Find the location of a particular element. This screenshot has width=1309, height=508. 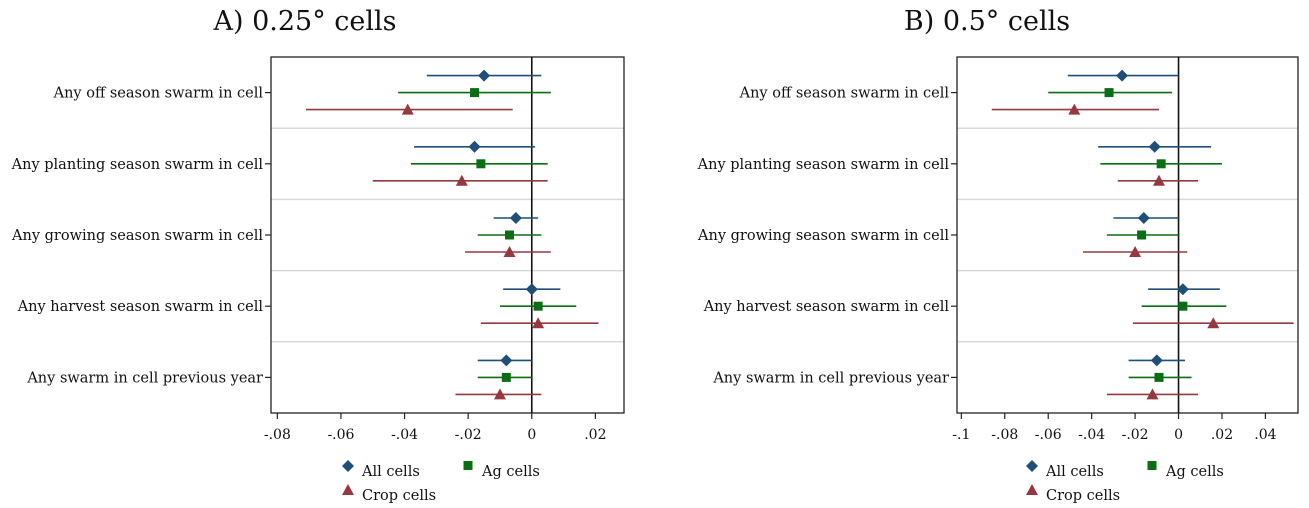

chart-title: B) 0.5° cells is located at coordinates (987, 21).